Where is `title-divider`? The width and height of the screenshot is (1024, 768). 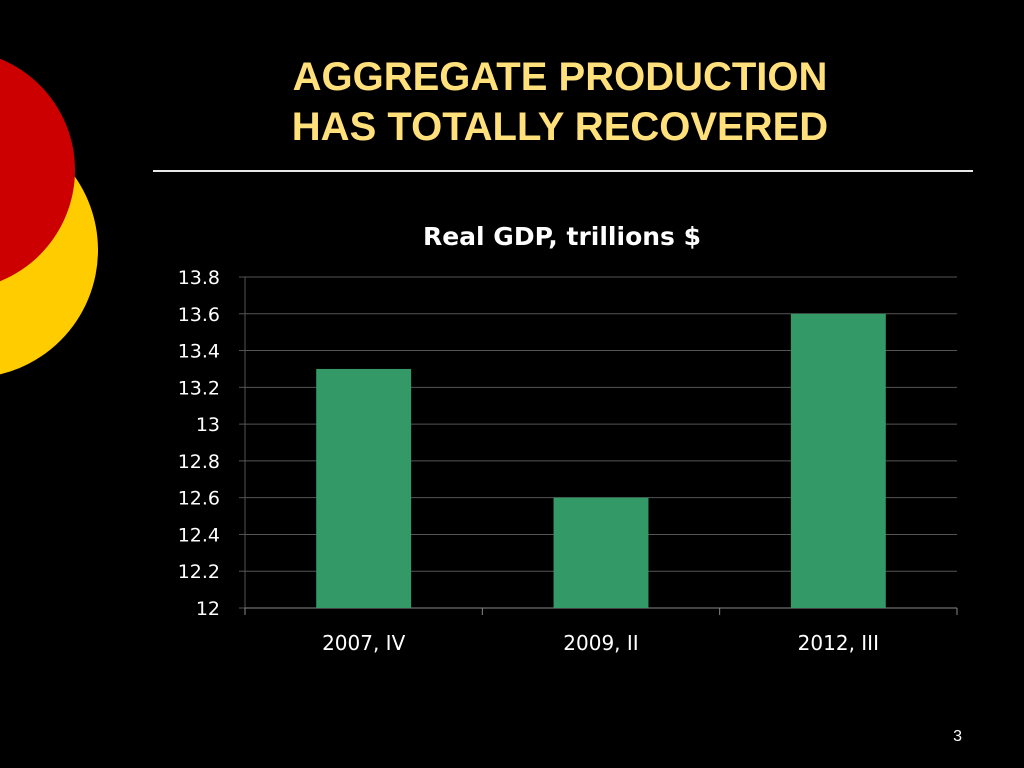
title-divider is located at coordinates (563, 171).